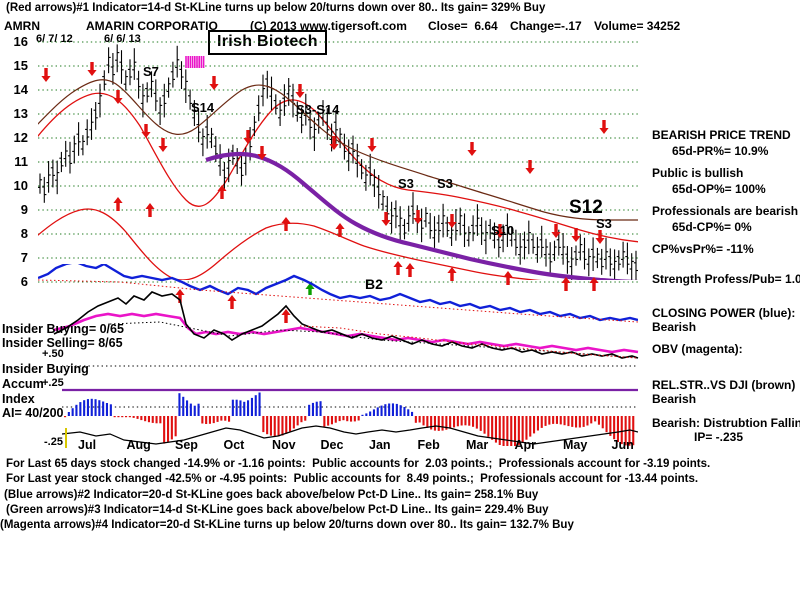  What do you see at coordinates (463, 26) in the screenshot?
I see `close-price: Close= 6.64` at bounding box center [463, 26].